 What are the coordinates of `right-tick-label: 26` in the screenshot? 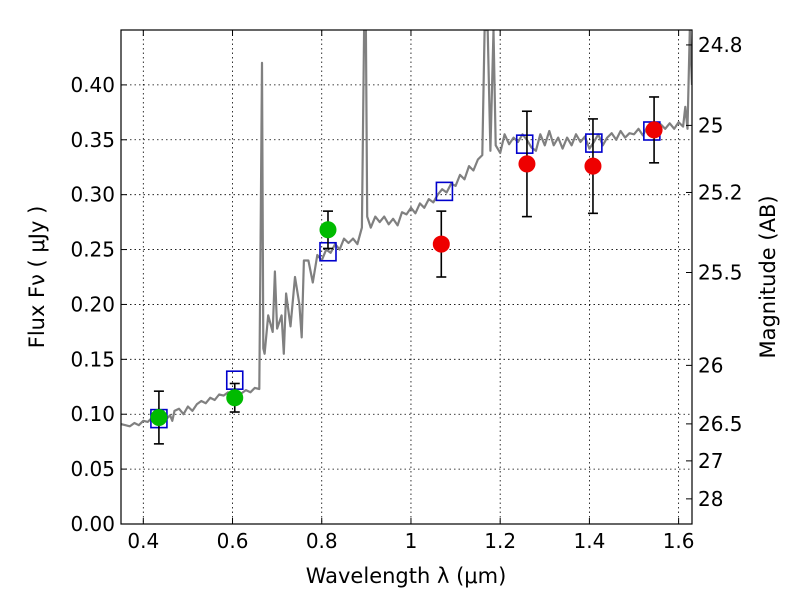 It's located at (710, 365).